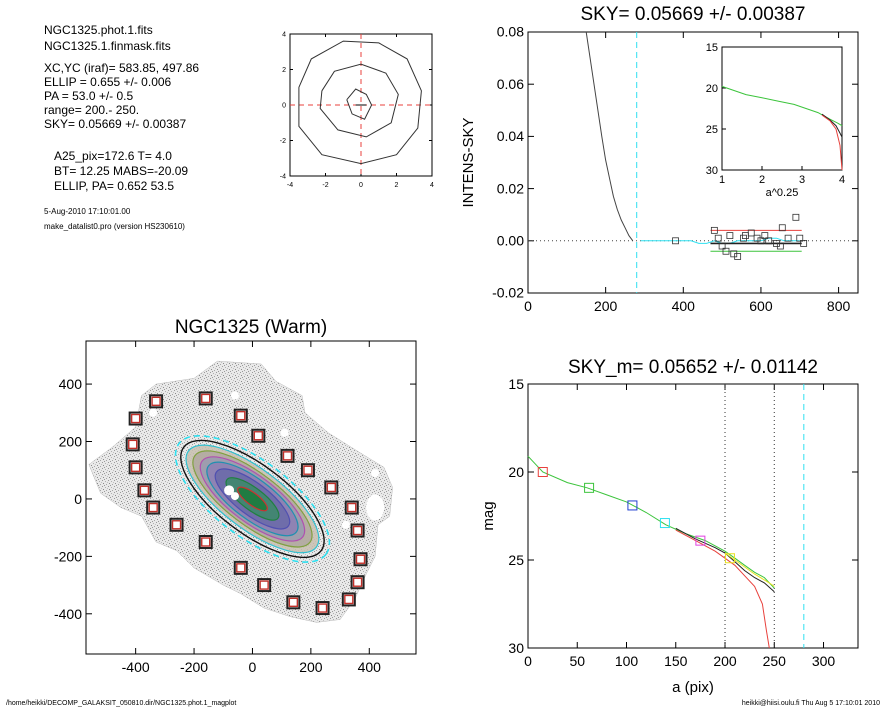 This screenshot has width=885, height=708. Describe the element at coordinates (722, 180) in the screenshot. I see `inset-x-tick-label: 1` at that location.